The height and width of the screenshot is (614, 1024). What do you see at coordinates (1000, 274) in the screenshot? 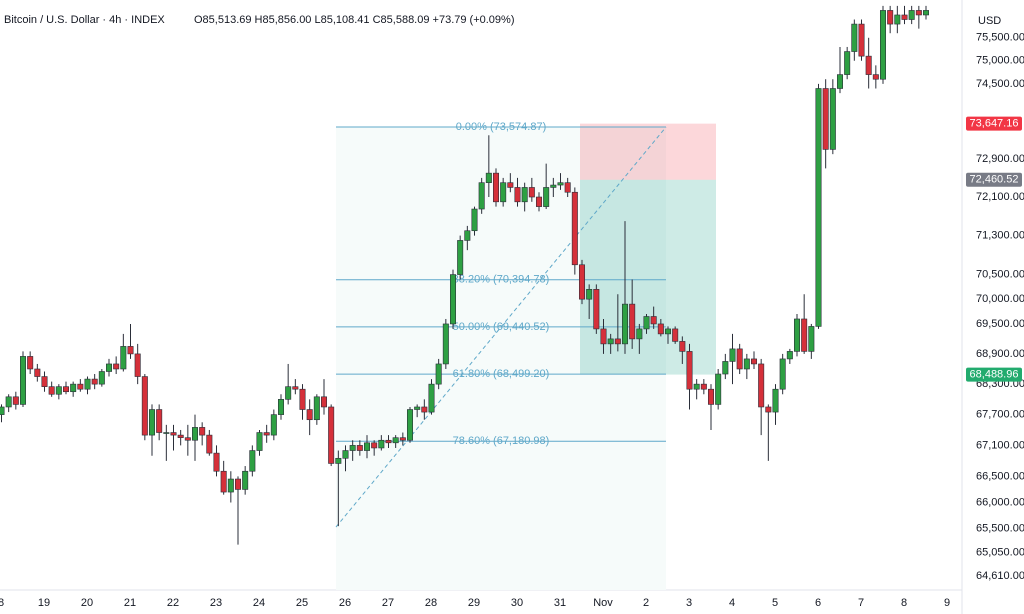
I see `y-tick-label: 70,500.00` at bounding box center [1000, 274].